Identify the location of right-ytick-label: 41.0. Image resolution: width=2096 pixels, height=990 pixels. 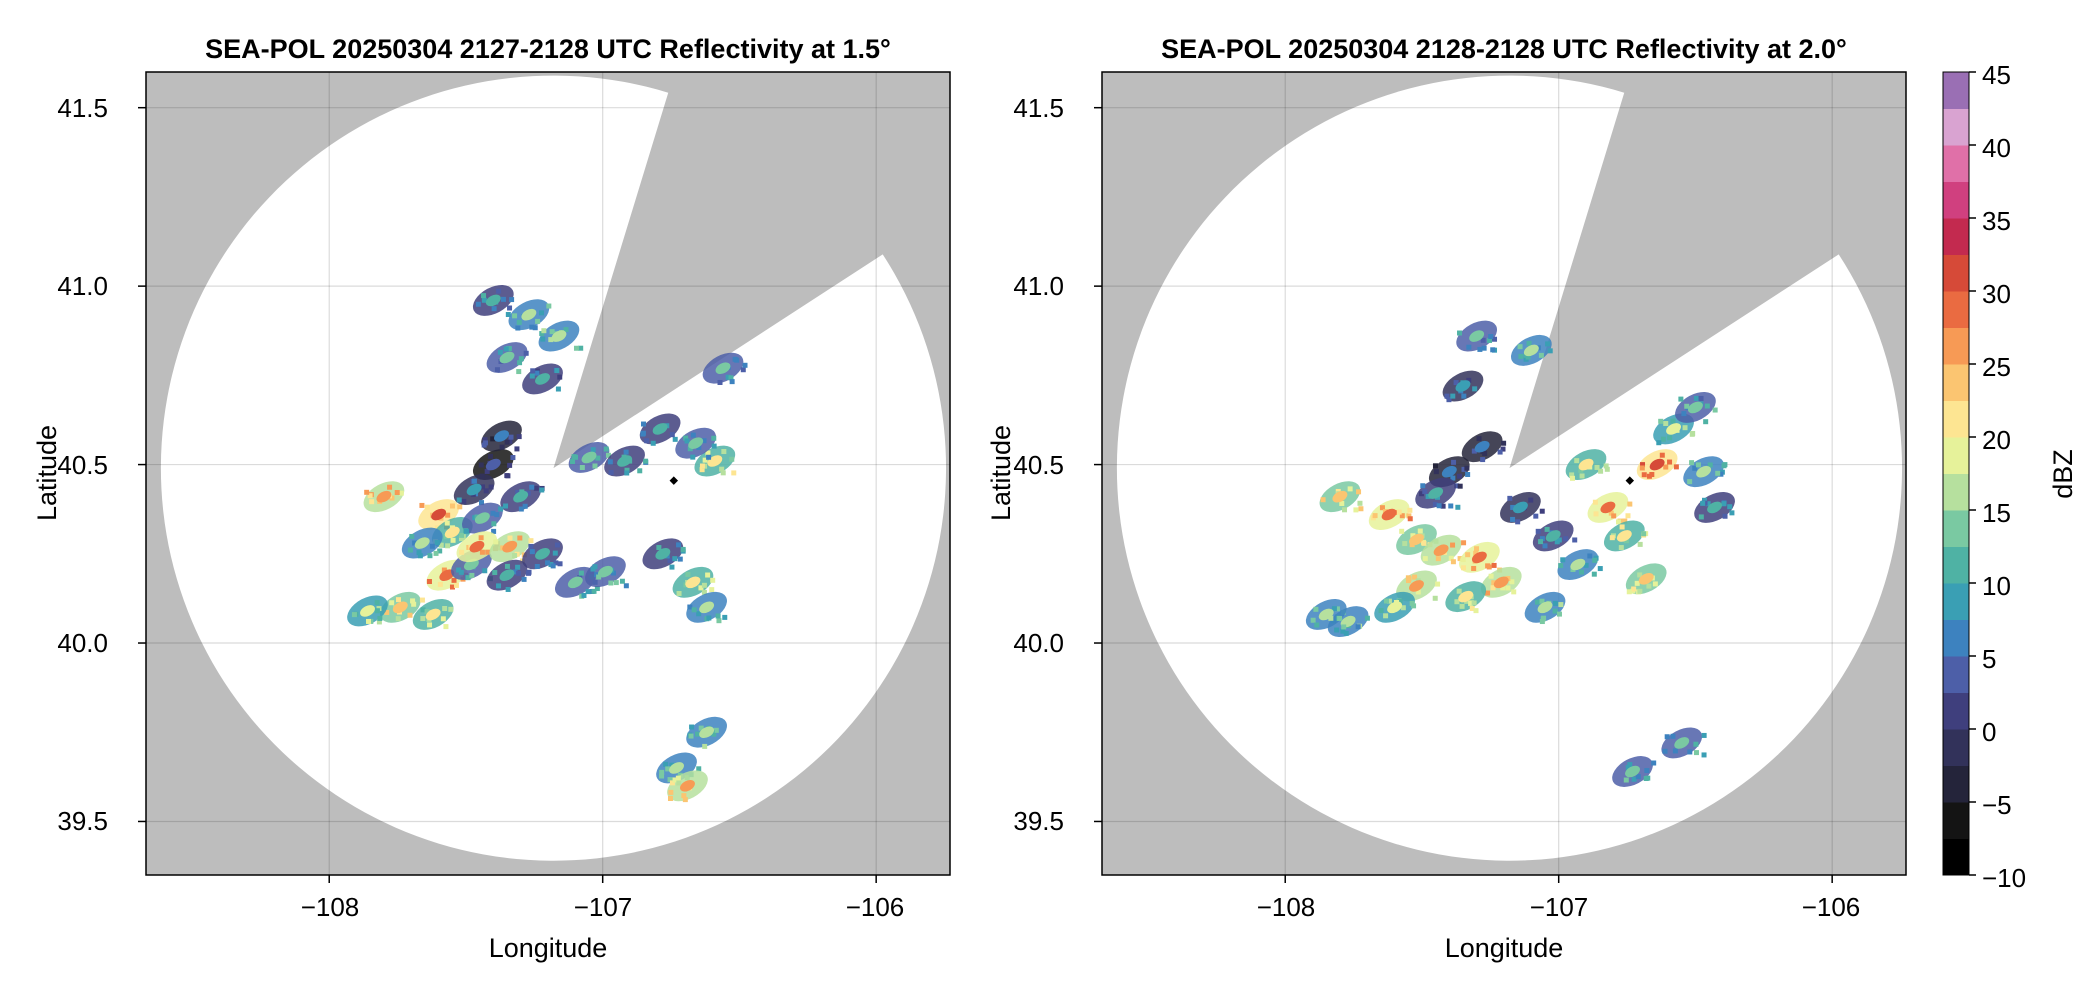
(1038, 286).